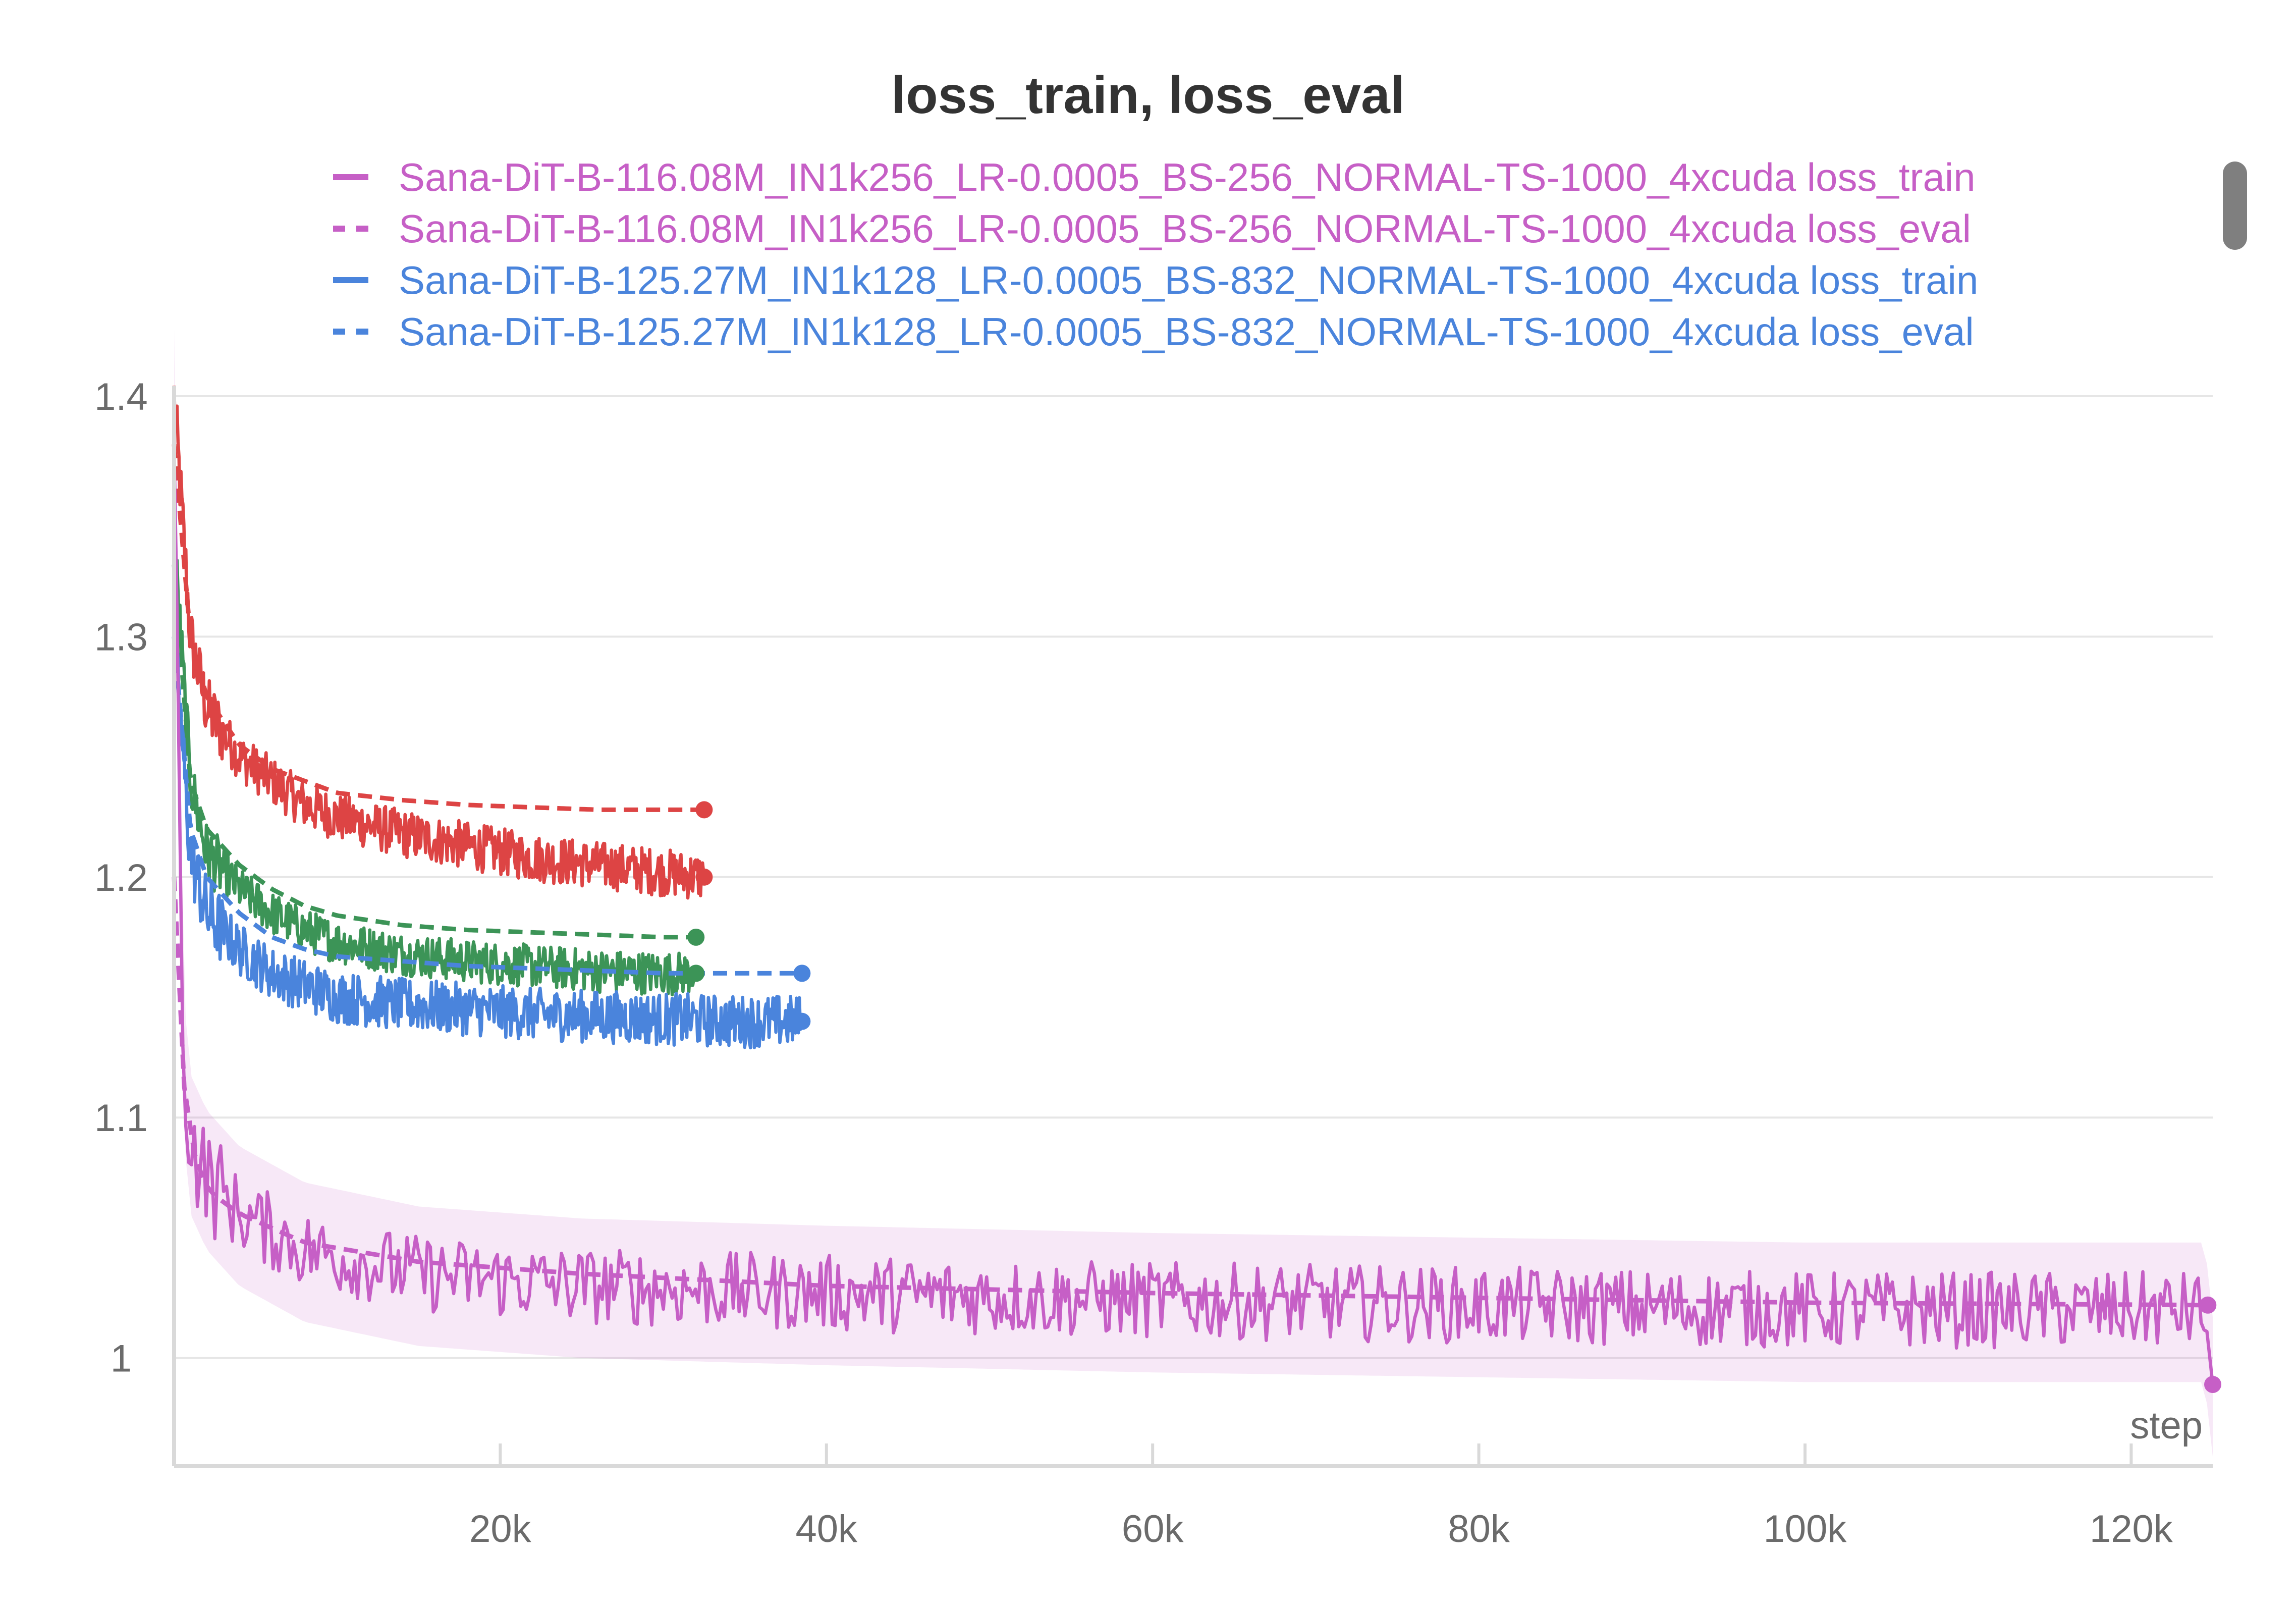  What do you see at coordinates (827, 1529) in the screenshot?
I see `x-tick-label: 40k` at bounding box center [827, 1529].